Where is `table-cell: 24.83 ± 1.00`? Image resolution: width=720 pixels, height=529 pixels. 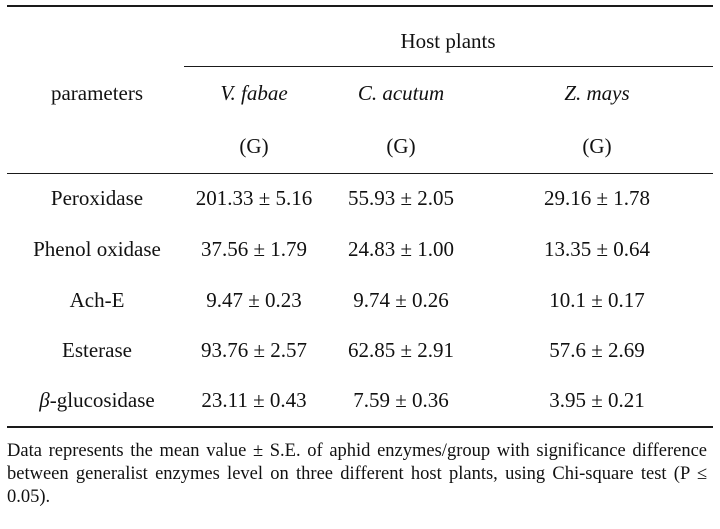 table-cell: 24.83 ± 1.00 is located at coordinates (401, 249).